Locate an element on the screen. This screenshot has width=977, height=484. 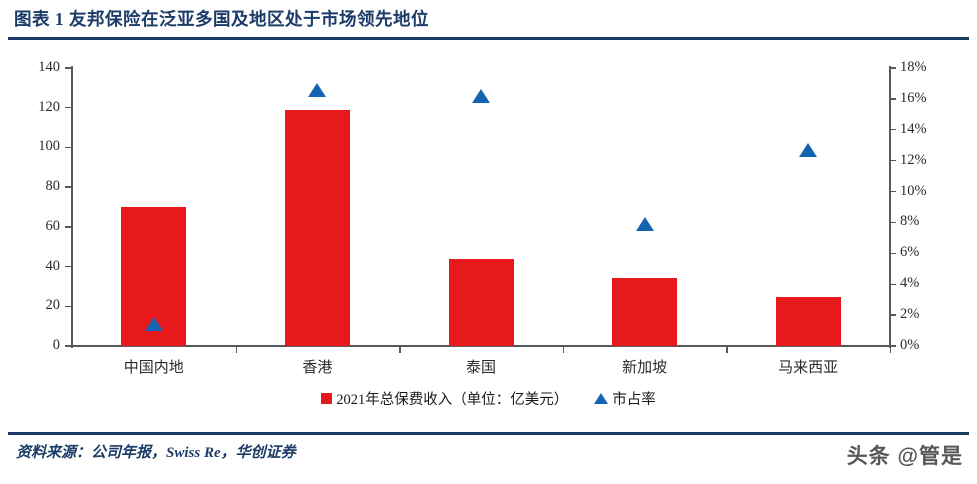
y-tick-label-right: 8% is located at coordinates (910, 221).